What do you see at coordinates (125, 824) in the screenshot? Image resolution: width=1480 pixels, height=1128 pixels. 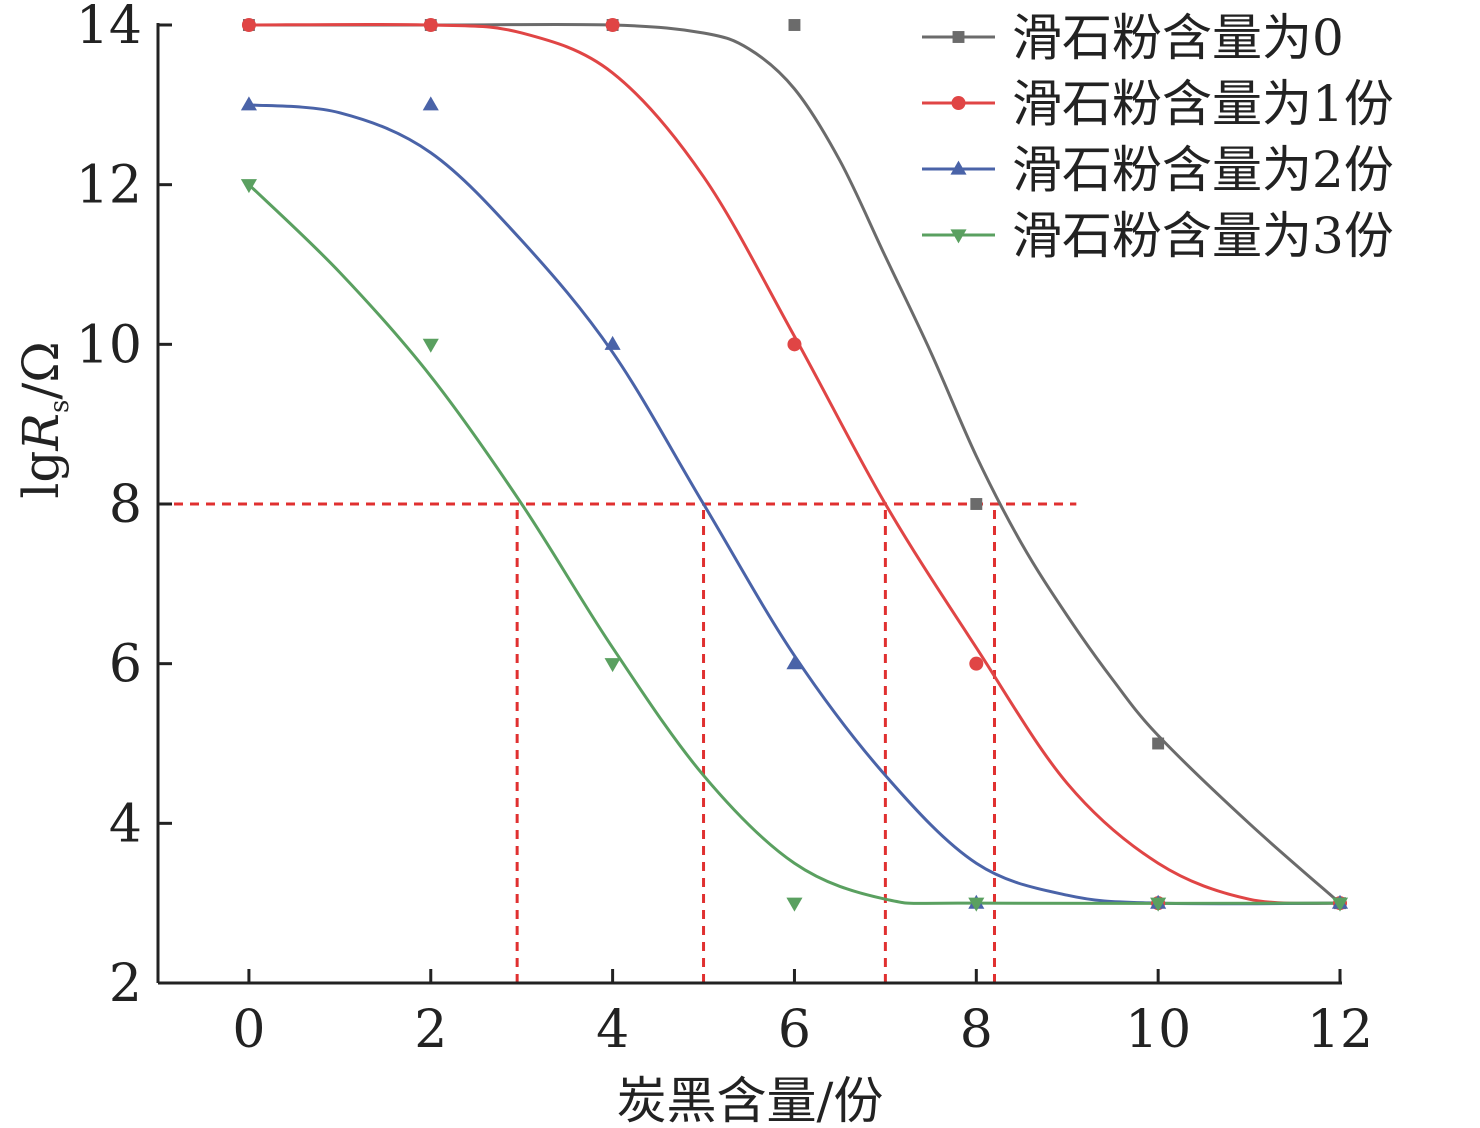 I see `y-tick-label: 4` at bounding box center [125, 824].